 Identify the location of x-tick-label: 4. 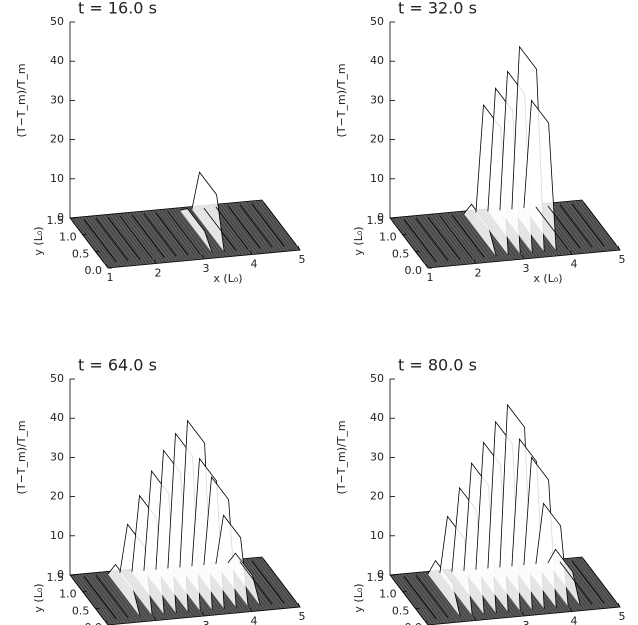
(254, 264).